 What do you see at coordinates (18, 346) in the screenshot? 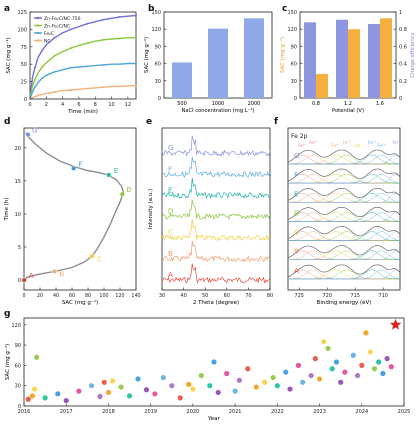
I see `y-tick-label: 90` at bounding box center [18, 346].